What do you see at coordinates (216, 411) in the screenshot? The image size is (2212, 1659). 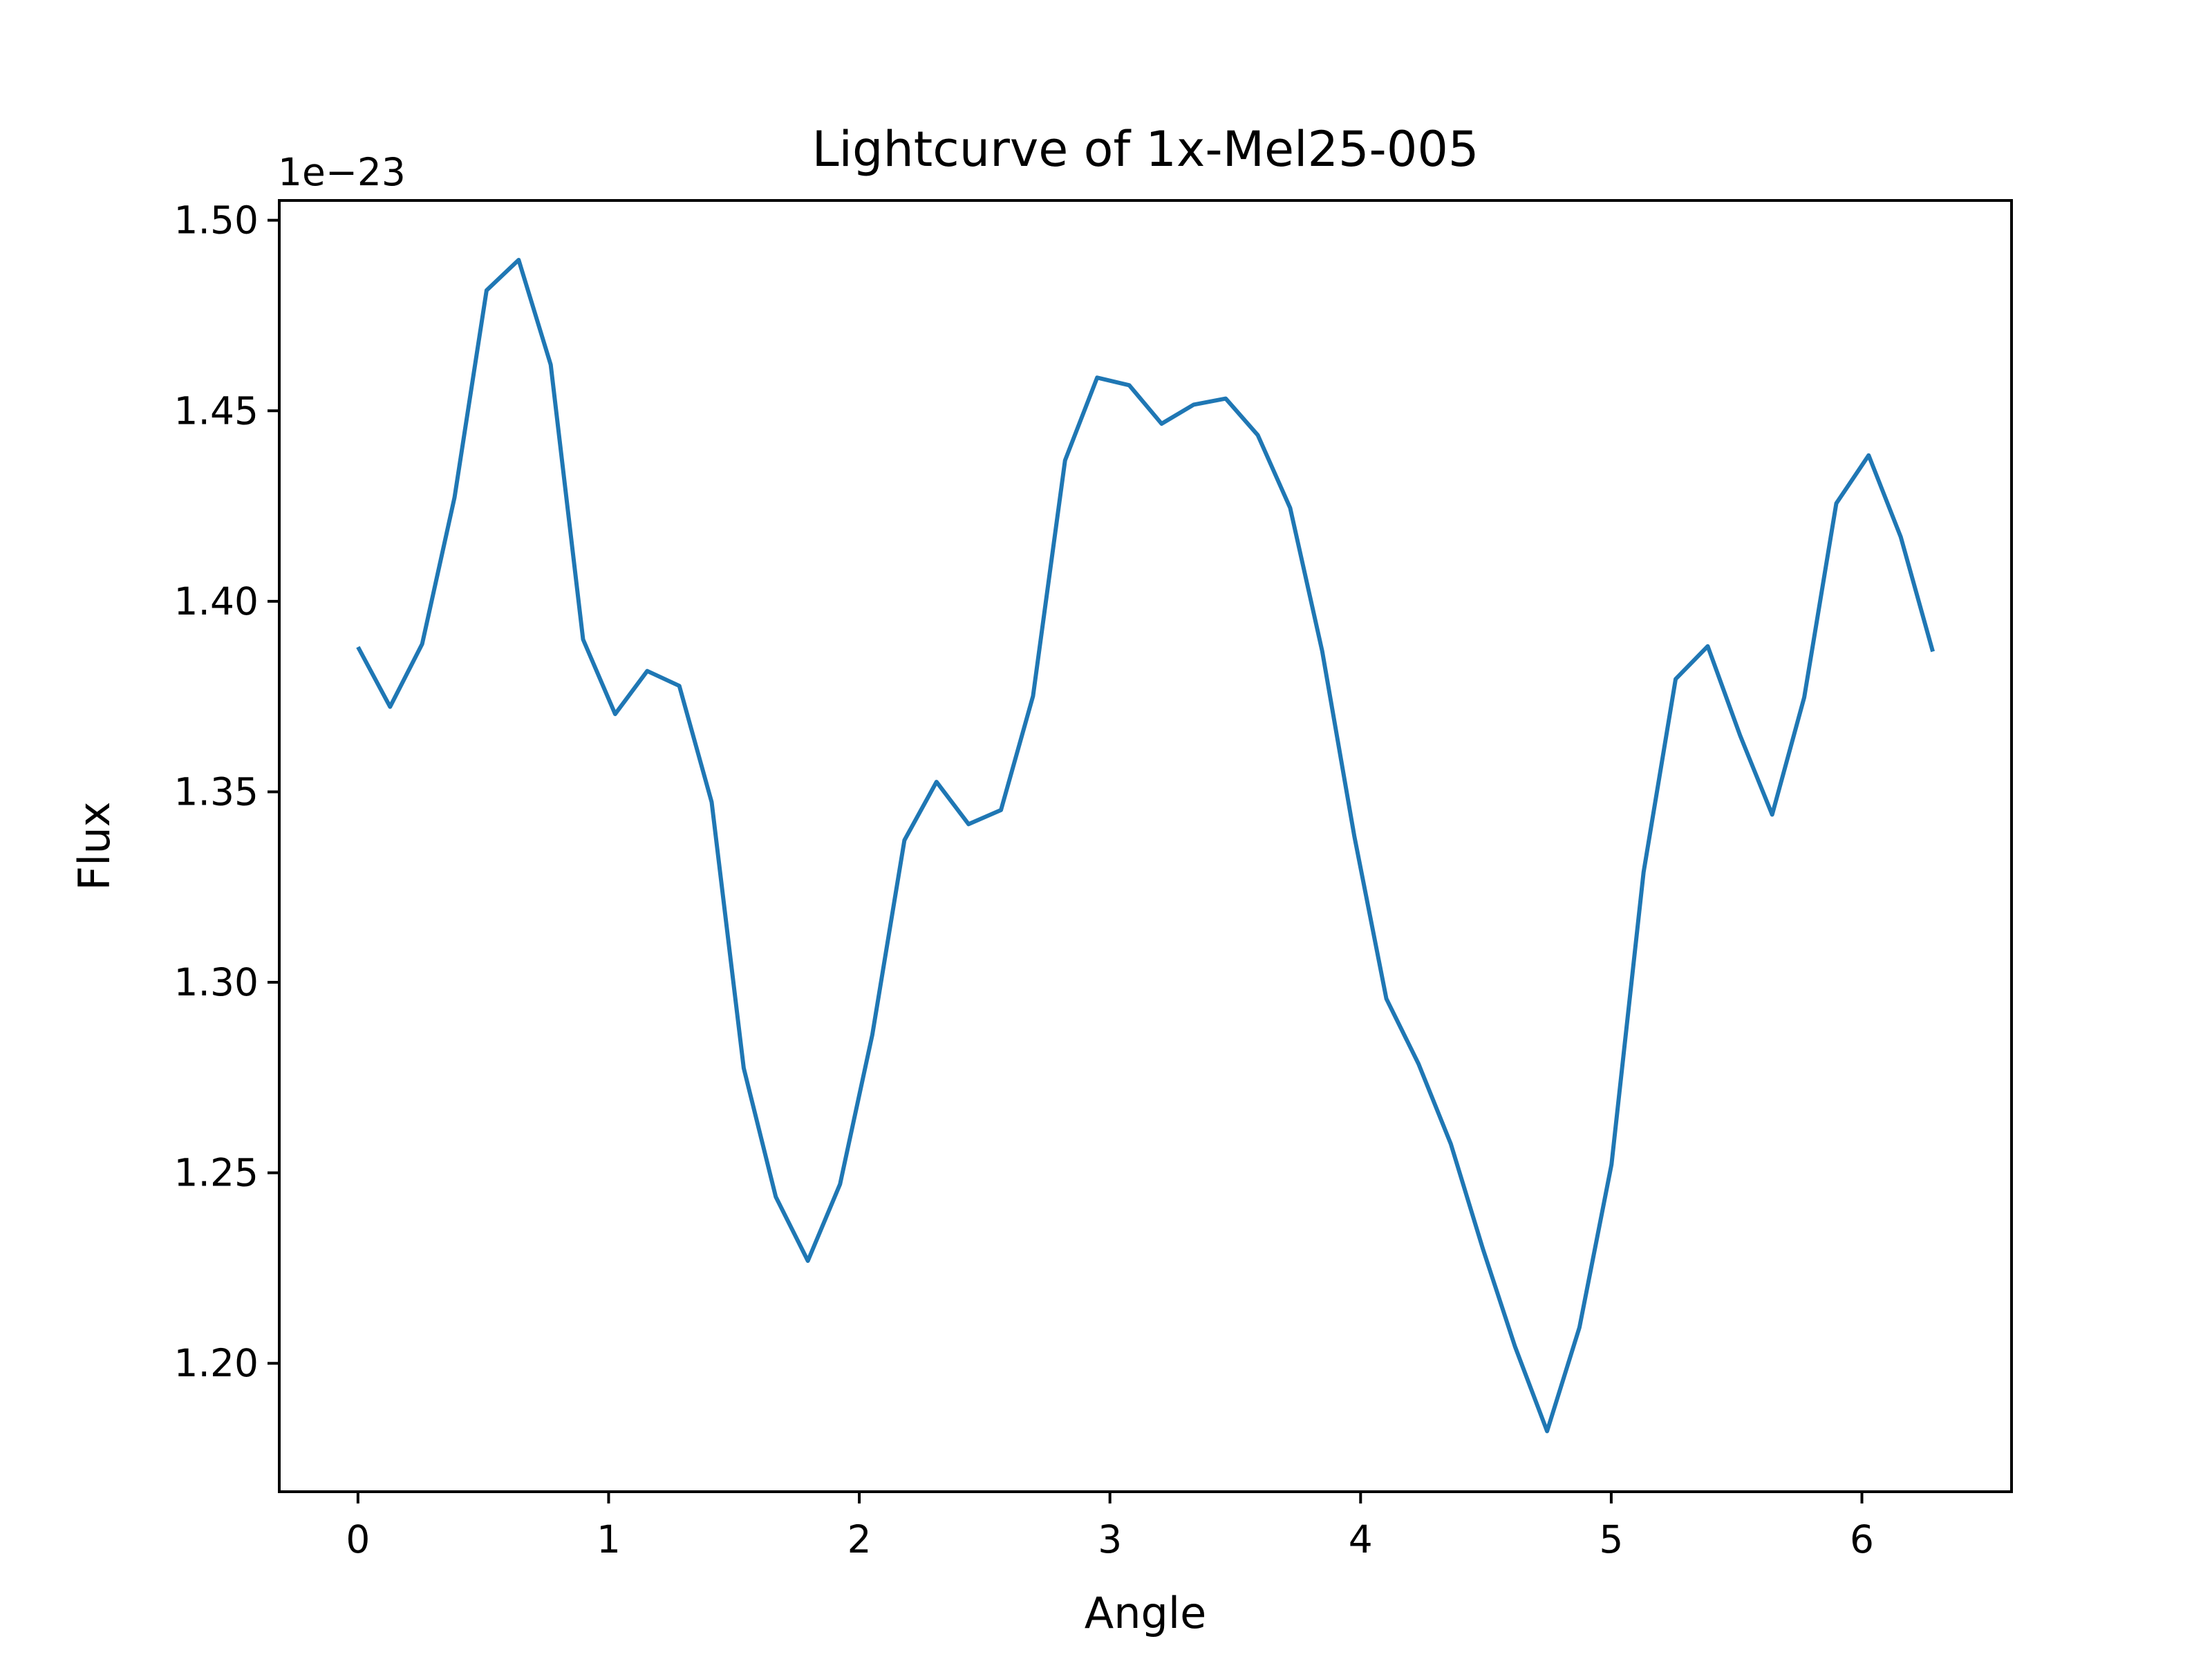 I see `y-tick-label: 1.45` at bounding box center [216, 411].